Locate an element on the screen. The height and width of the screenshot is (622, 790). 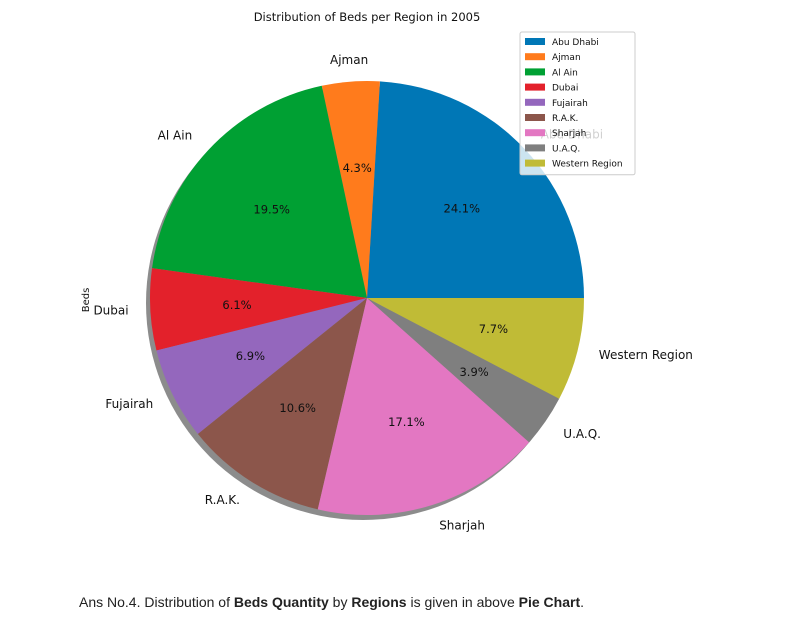
legend-label-al-ain: Al Ain is located at coordinates (565, 73).